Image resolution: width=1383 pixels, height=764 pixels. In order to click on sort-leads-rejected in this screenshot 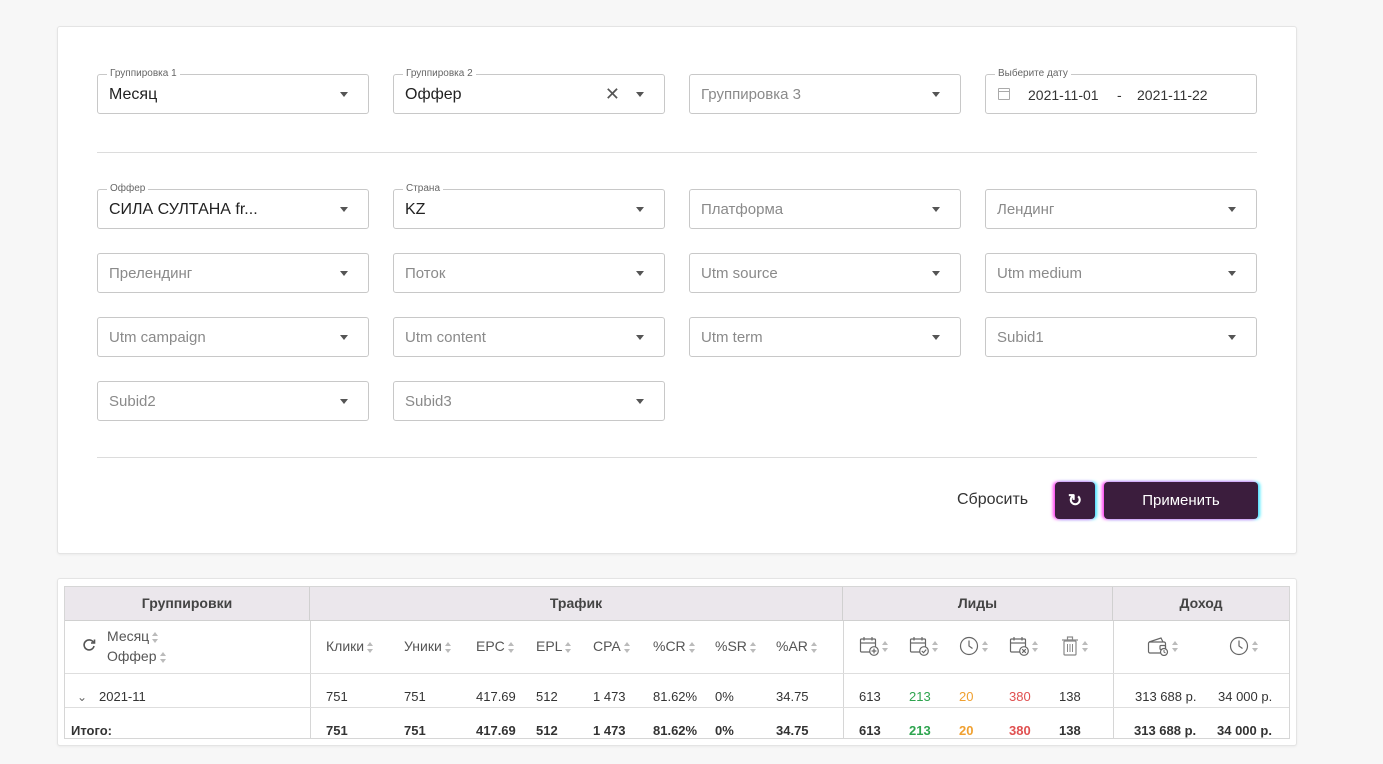, I will do `click(1023, 648)`.